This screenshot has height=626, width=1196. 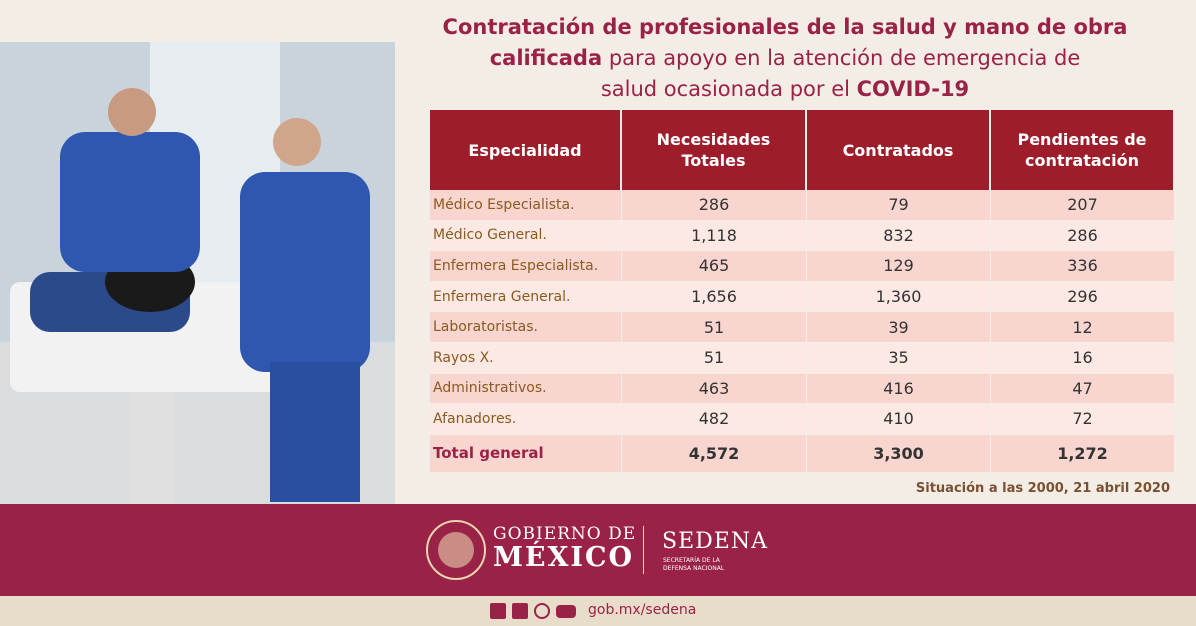 What do you see at coordinates (564, 557) in the screenshot?
I see `gobierno-2: MÉXICO` at bounding box center [564, 557].